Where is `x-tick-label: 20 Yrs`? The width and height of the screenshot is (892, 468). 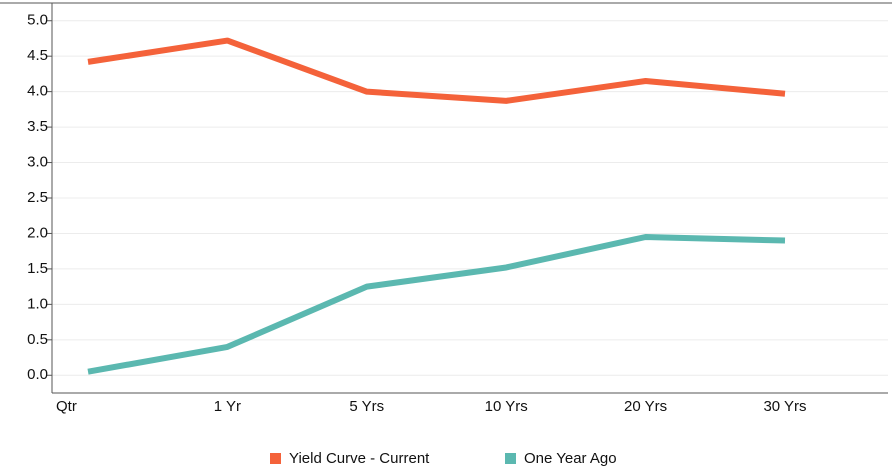 x-tick-label: 20 Yrs is located at coordinates (645, 406).